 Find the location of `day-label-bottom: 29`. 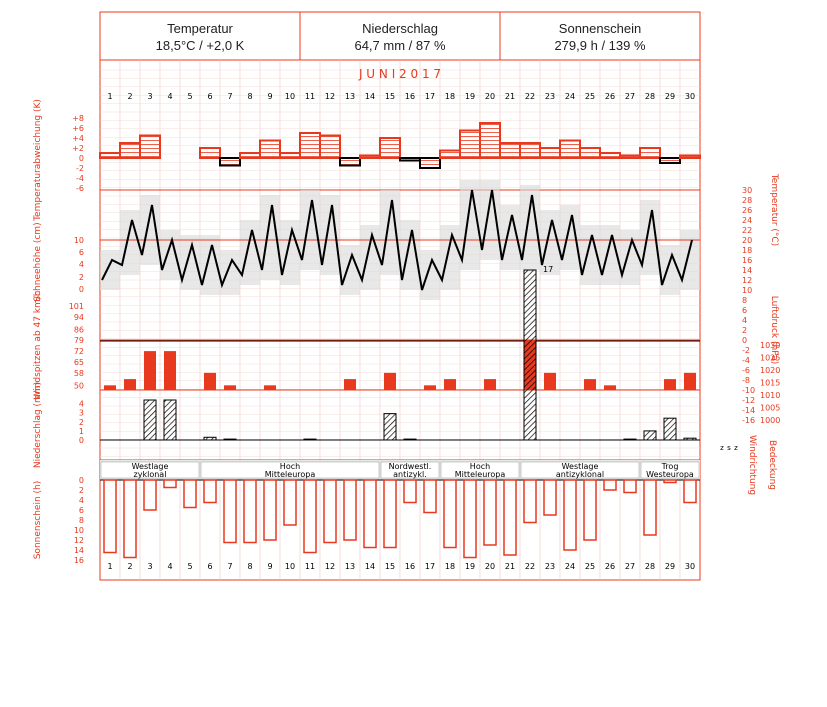

day-label-bottom: 29 is located at coordinates (670, 566).